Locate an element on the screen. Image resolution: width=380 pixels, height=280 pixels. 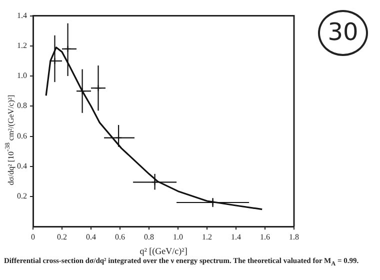
x-tick-label: 1.2 is located at coordinates (207, 237).